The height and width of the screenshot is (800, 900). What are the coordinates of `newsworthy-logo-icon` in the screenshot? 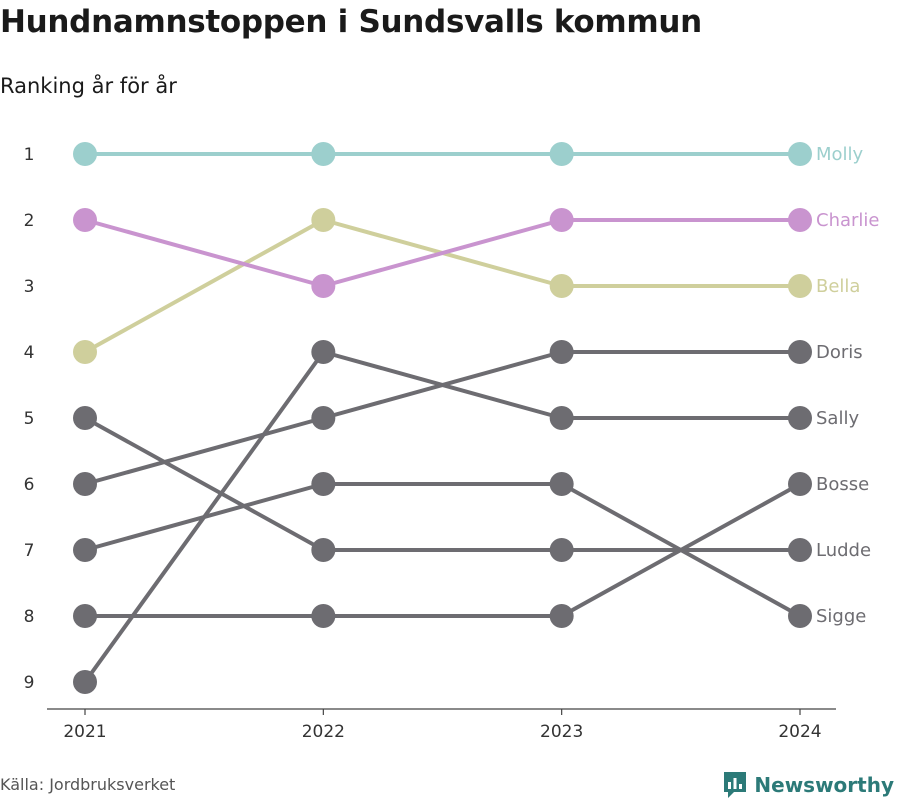 It's located at (735, 785).